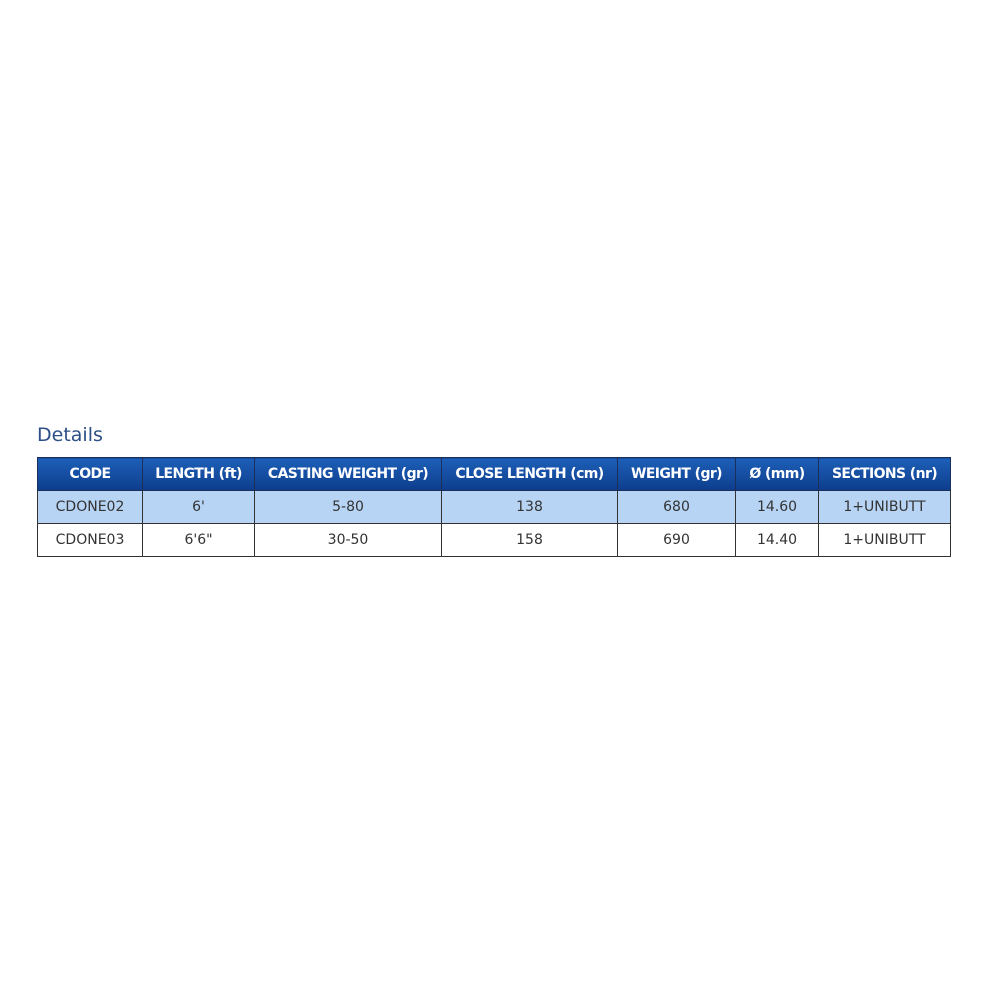 This screenshot has height=1000, width=1000. I want to click on cell-casting-weight: 30-50, so click(348, 540).